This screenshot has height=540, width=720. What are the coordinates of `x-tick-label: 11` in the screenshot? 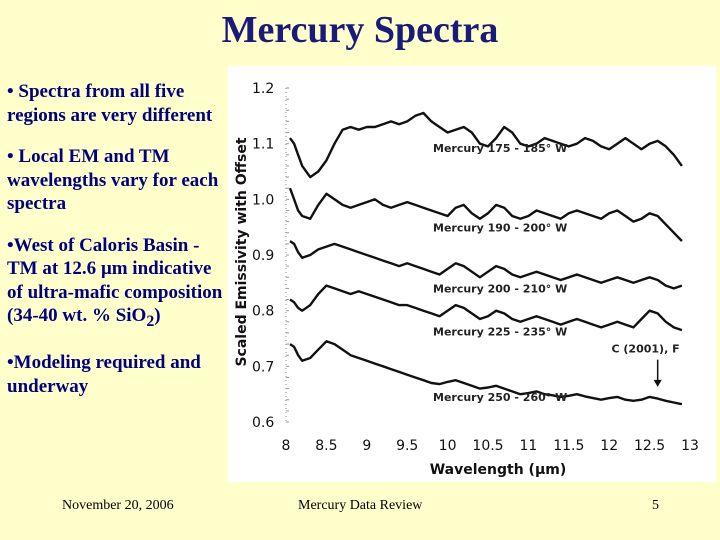 It's located at (528, 446).